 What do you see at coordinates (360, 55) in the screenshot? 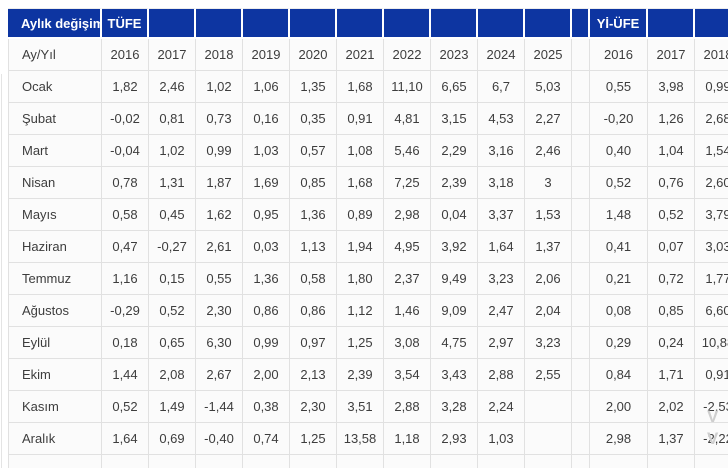
I see `tufe-year-header: 2021` at bounding box center [360, 55].